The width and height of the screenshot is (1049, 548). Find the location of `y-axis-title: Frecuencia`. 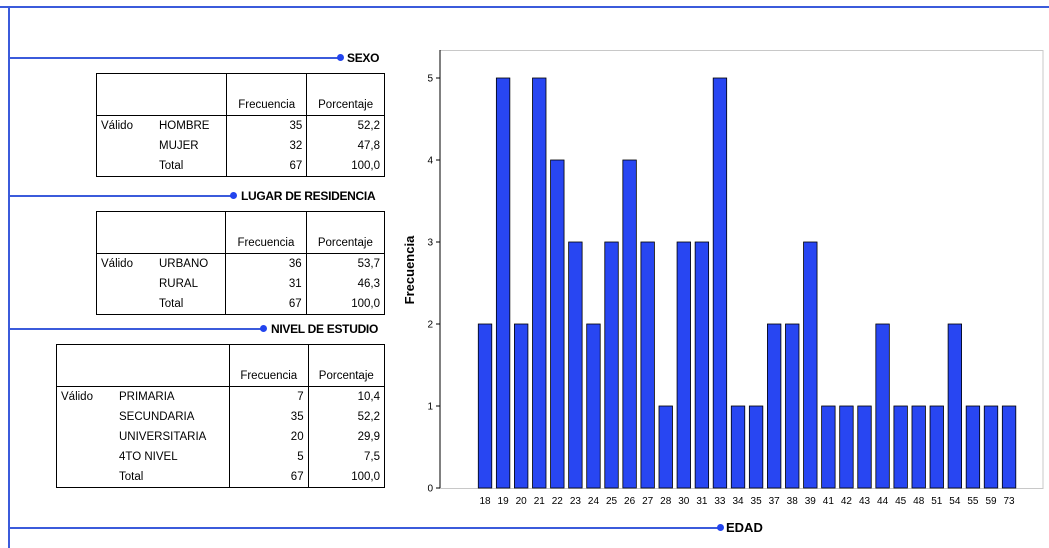

y-axis-title: Frecuencia is located at coordinates (409, 269).